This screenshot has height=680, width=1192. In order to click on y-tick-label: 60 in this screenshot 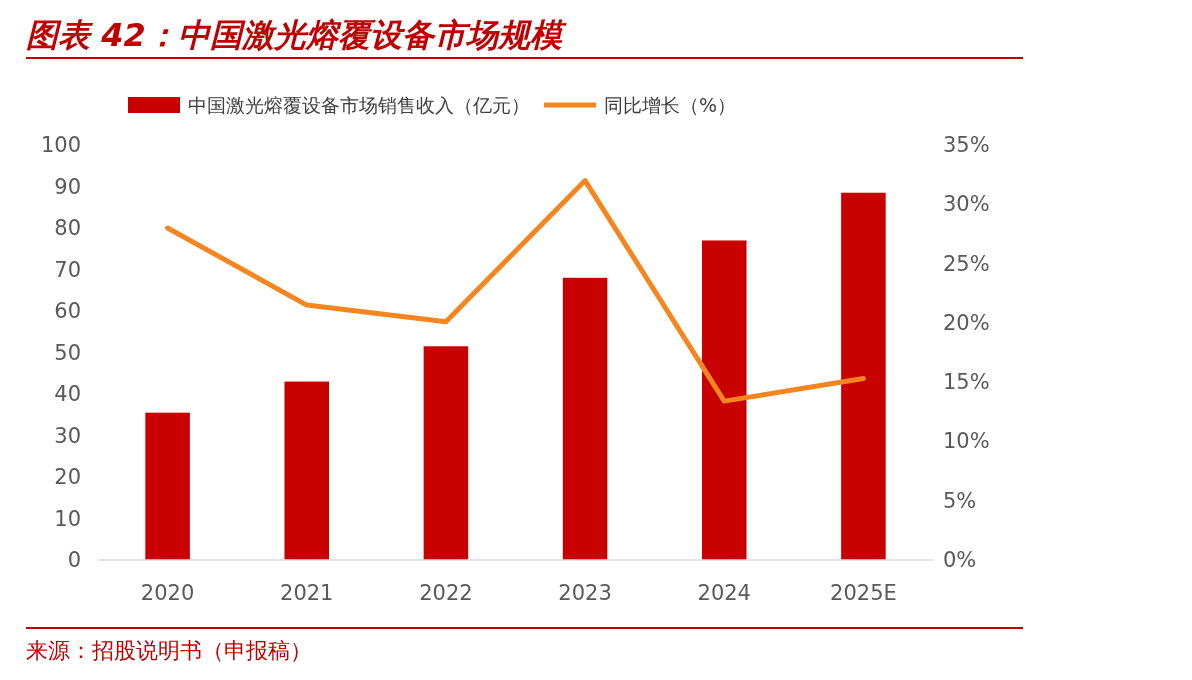, I will do `click(67, 311)`.